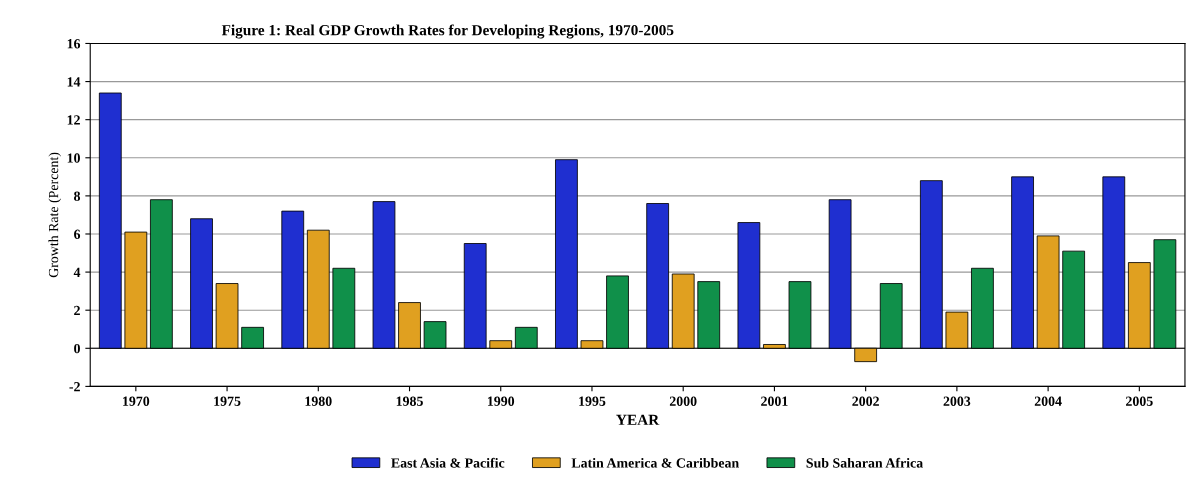  Describe the element at coordinates (864, 462) in the screenshot. I see `legend-label: Sub Saharan Africa` at that location.